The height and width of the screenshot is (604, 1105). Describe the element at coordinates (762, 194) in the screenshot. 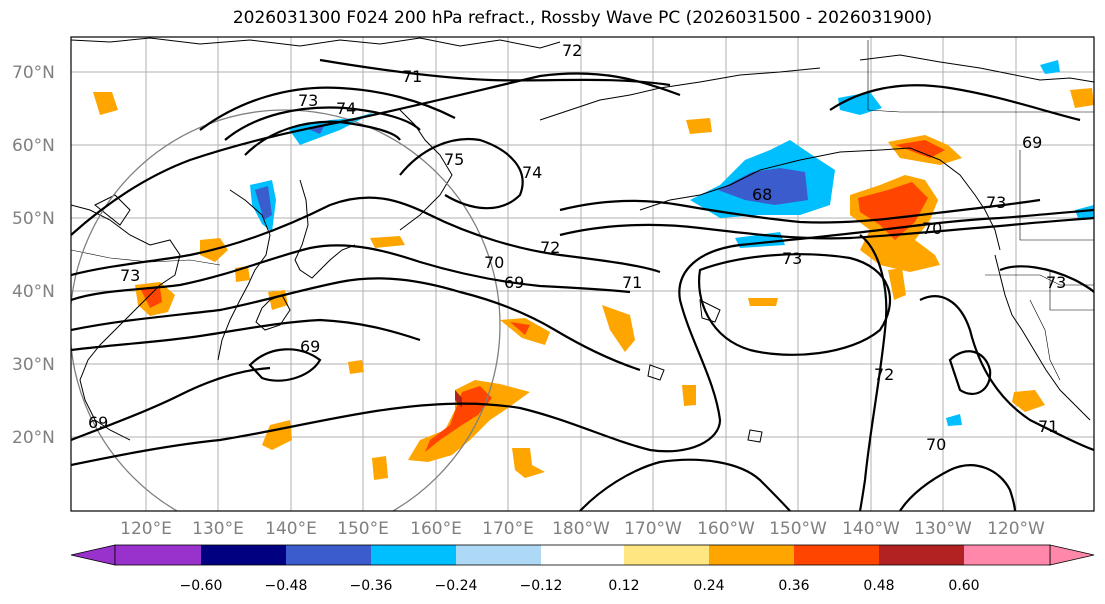

I see `contour-label: 68` at that location.